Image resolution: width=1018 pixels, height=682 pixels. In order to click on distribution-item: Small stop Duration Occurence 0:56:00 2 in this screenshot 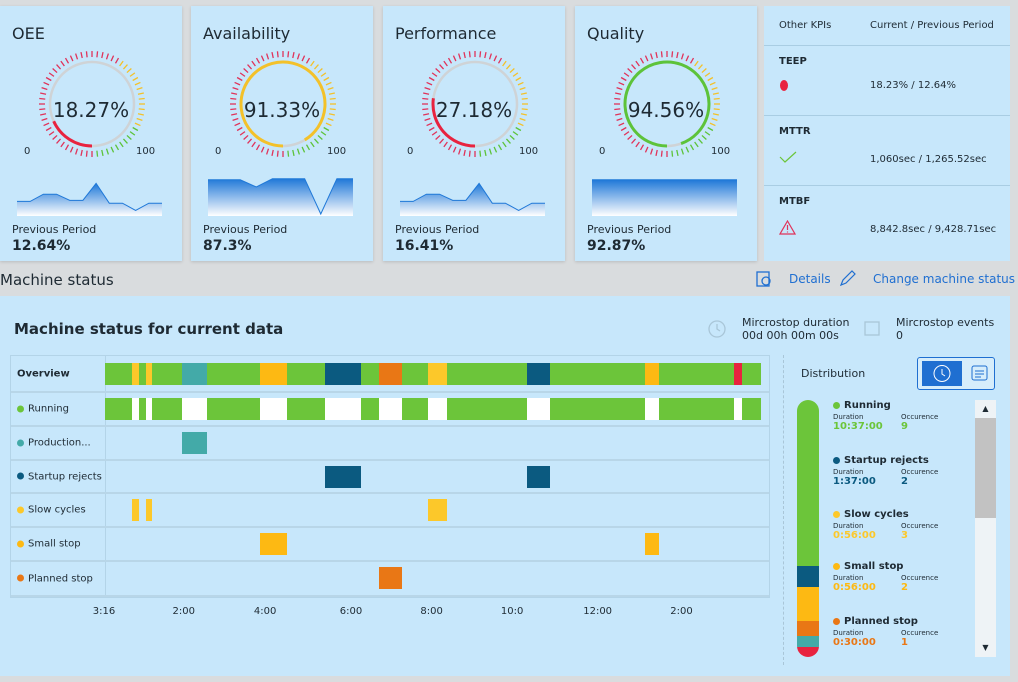, I will do `click(898, 577)`.